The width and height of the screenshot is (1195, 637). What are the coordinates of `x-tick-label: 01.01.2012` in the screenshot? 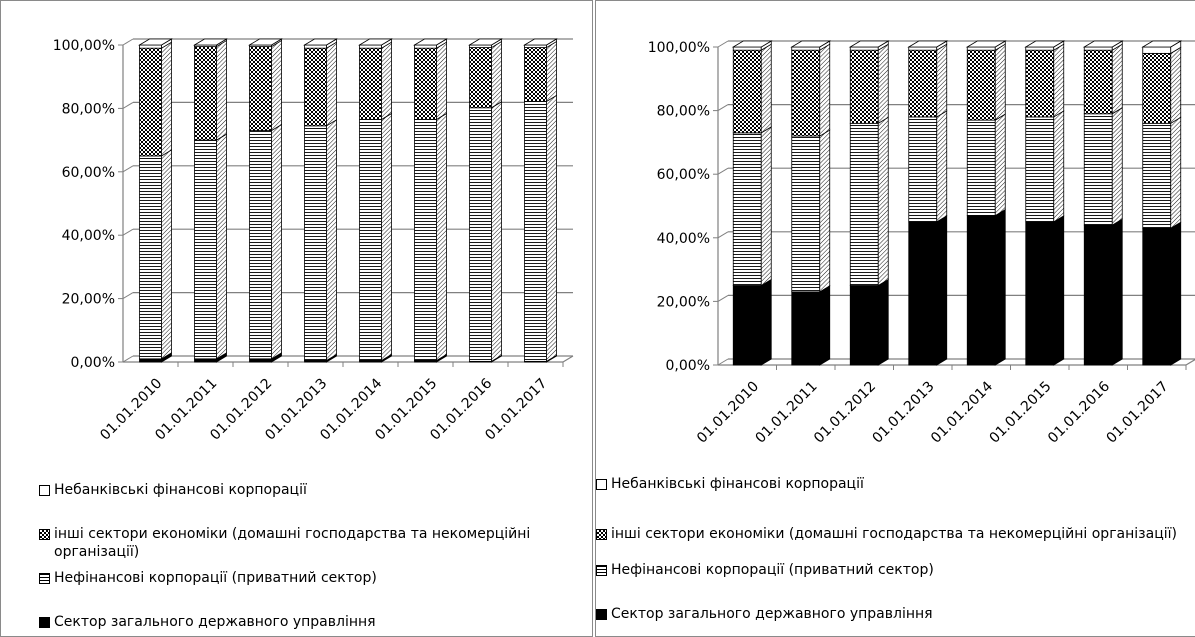 It's located at (845, 413).